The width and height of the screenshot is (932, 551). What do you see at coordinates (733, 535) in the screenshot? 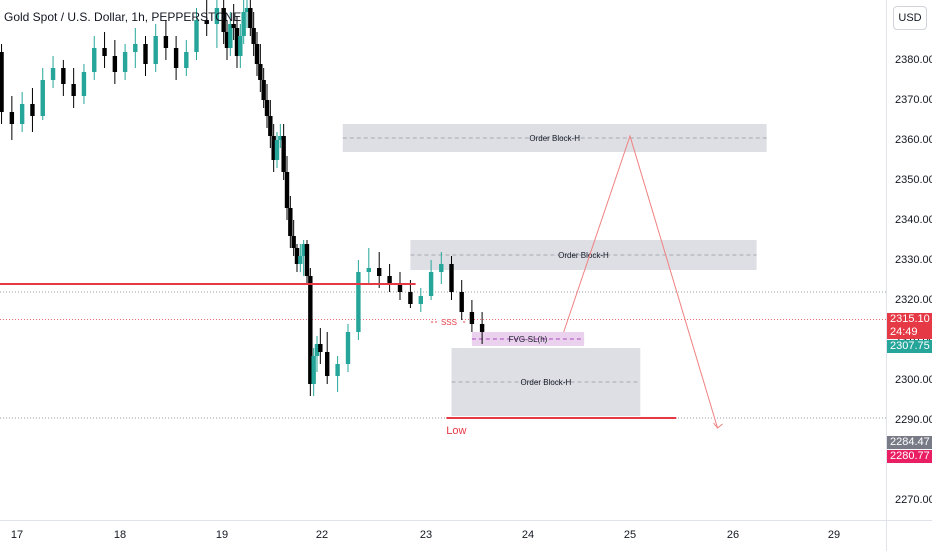
I see `time-tick-label: 26` at bounding box center [733, 535].